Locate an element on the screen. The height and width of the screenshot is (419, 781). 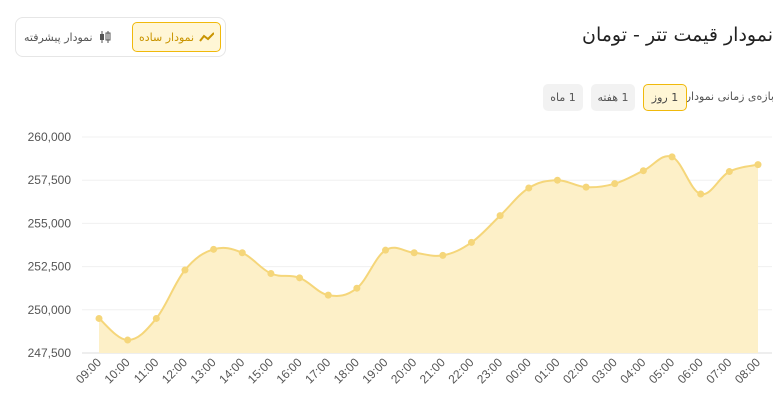
x-tick-label: 04:00 is located at coordinates (632, 370).